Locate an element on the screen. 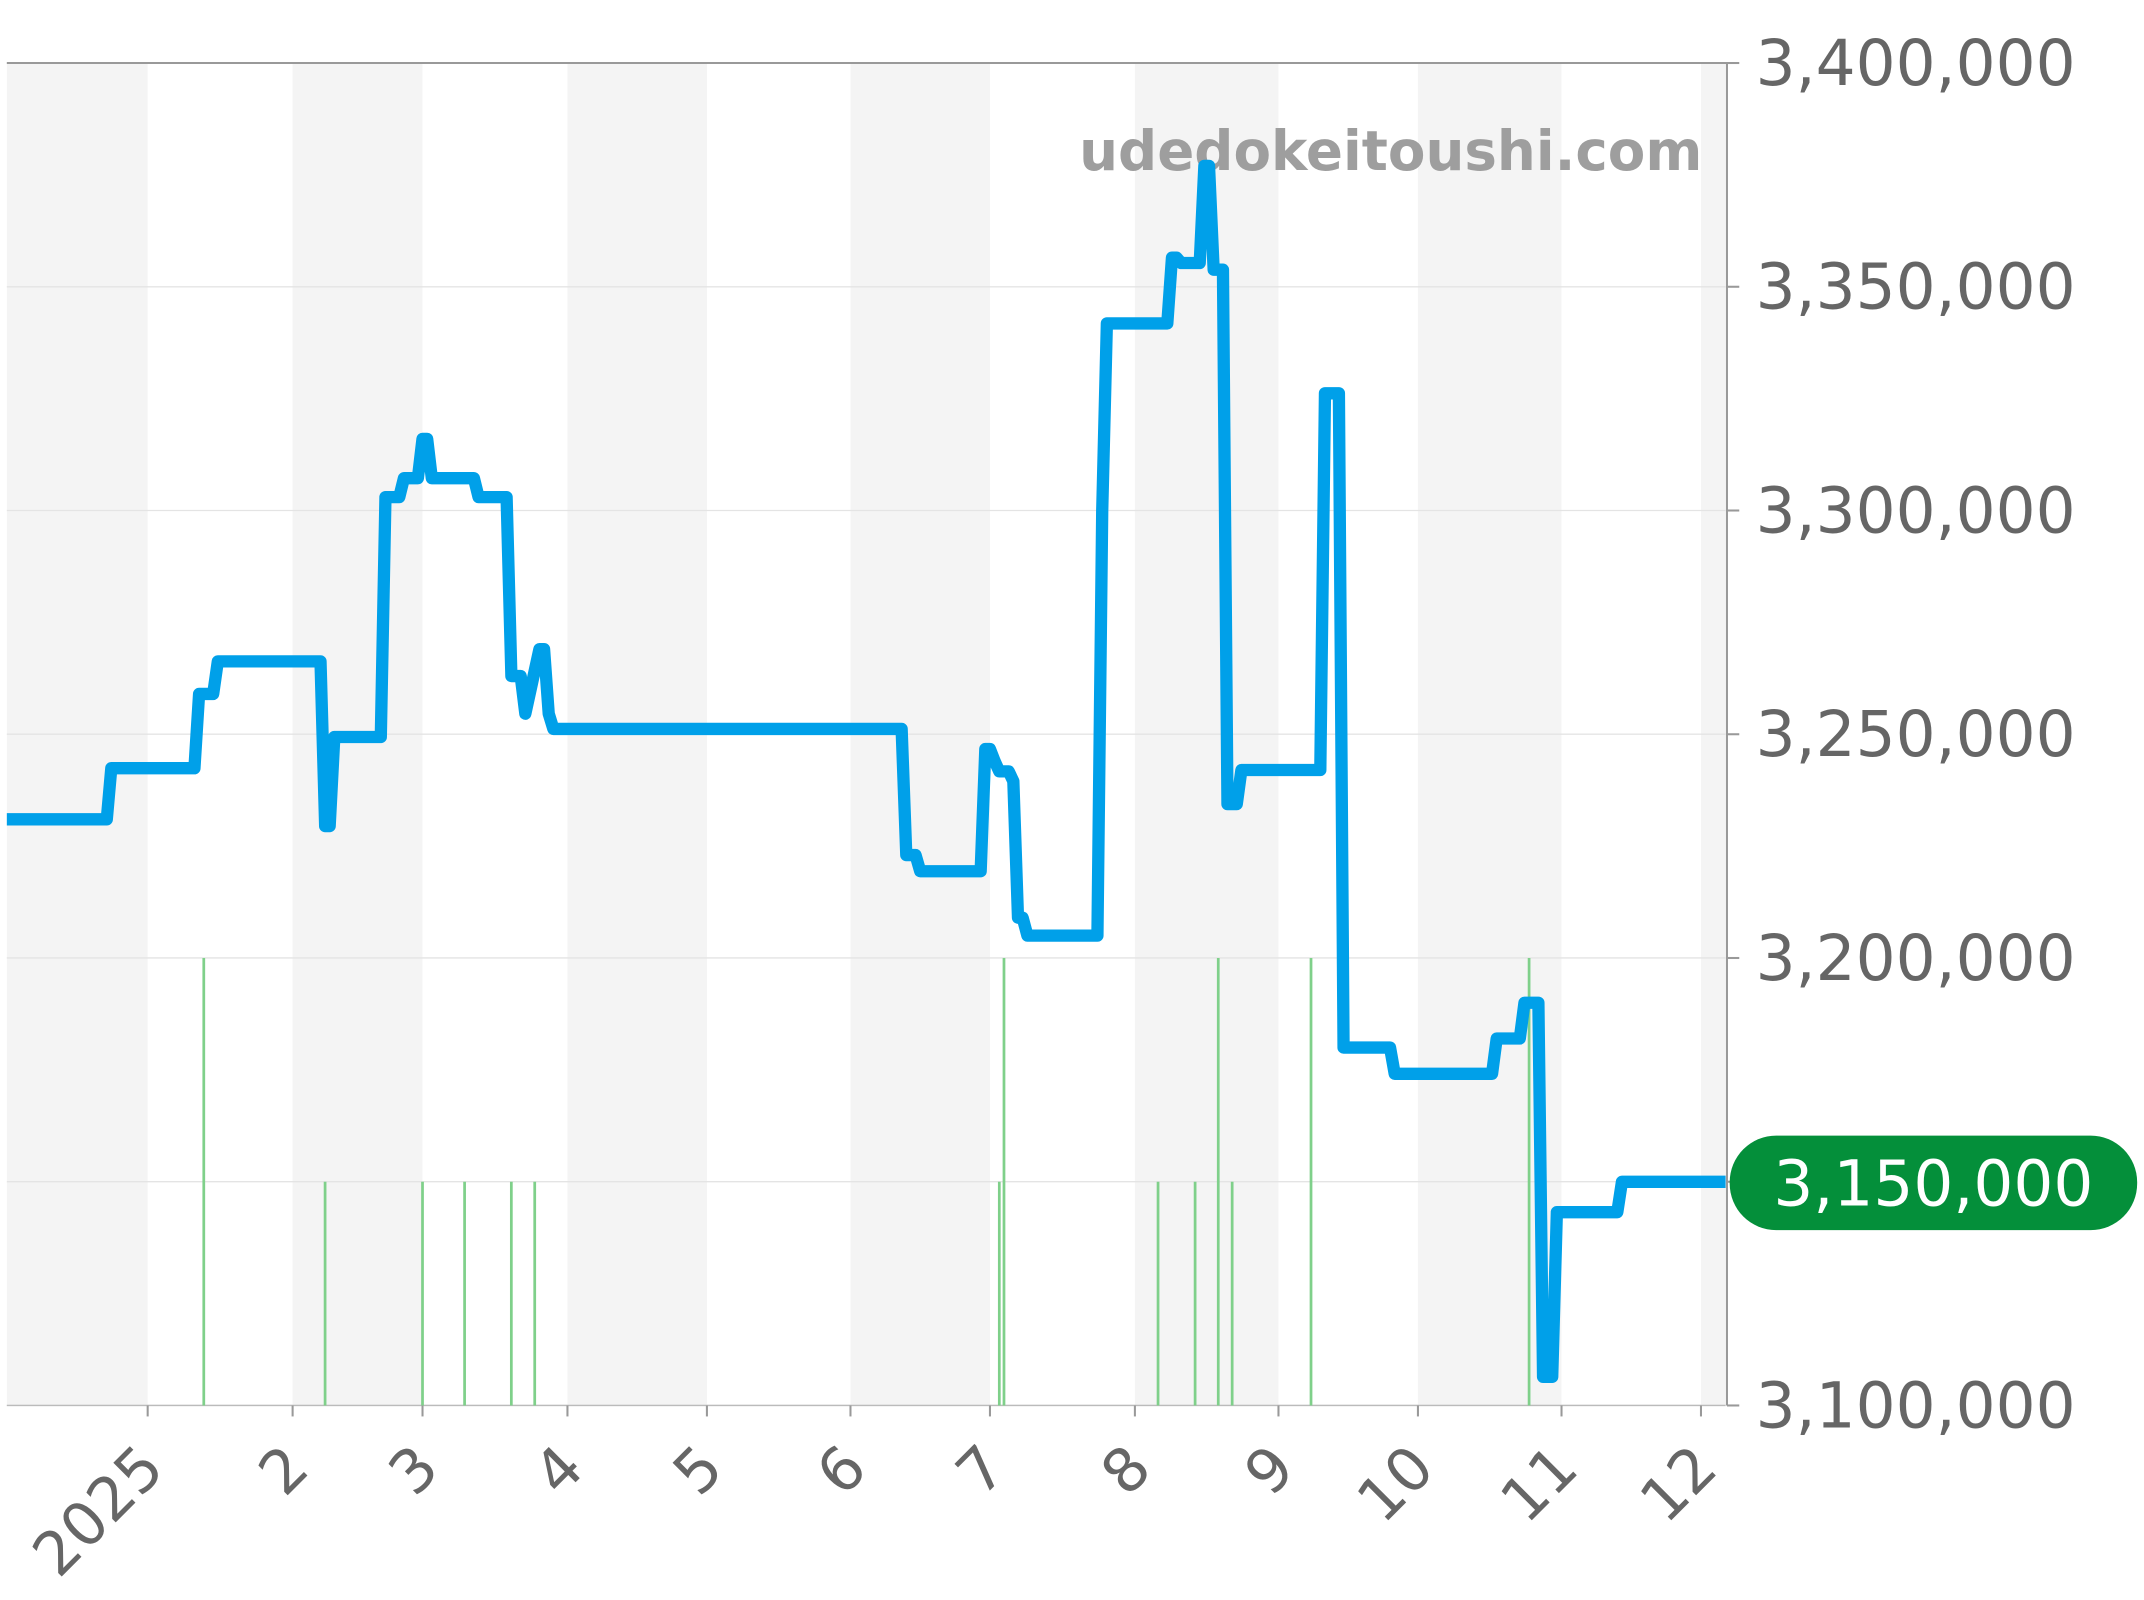 The width and height of the screenshot is (2144, 1600). watermark: udedokeitoushi.com is located at coordinates (1390, 151).